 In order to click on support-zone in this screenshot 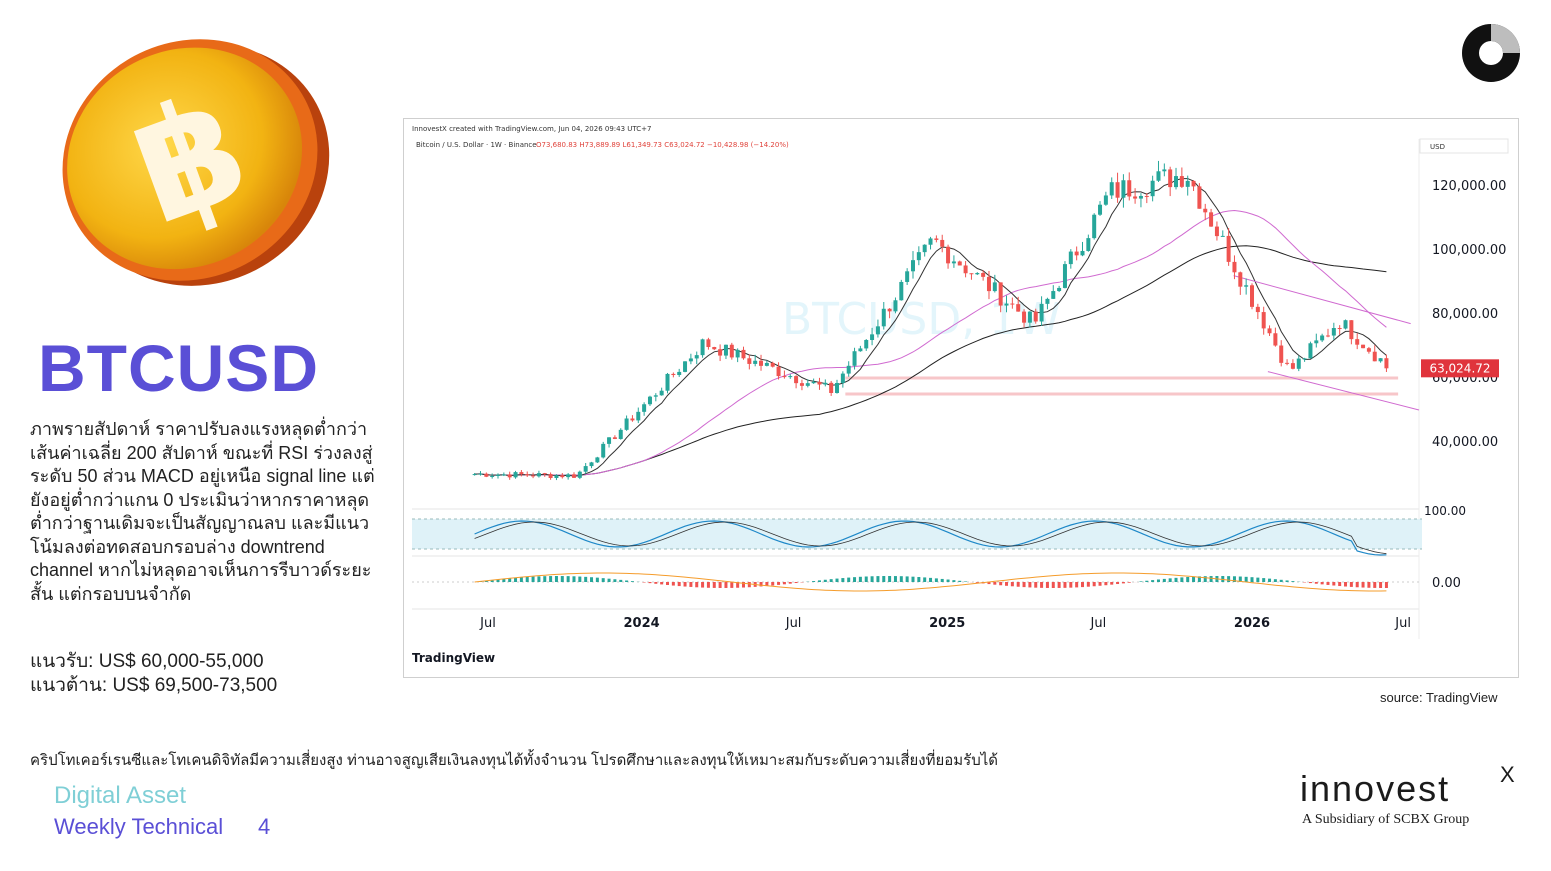, I will do `click(1122, 378)`.